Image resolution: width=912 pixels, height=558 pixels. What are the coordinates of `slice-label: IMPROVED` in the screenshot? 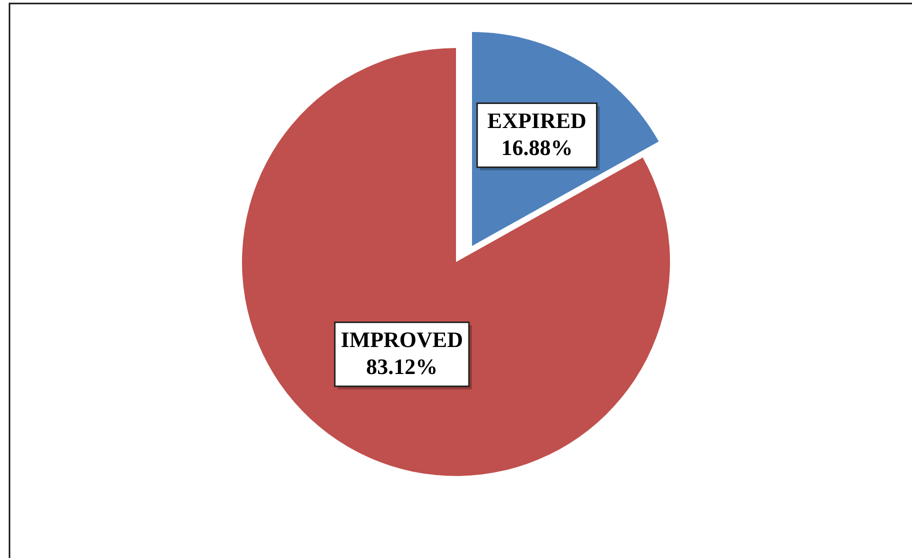 It's located at (401, 339).